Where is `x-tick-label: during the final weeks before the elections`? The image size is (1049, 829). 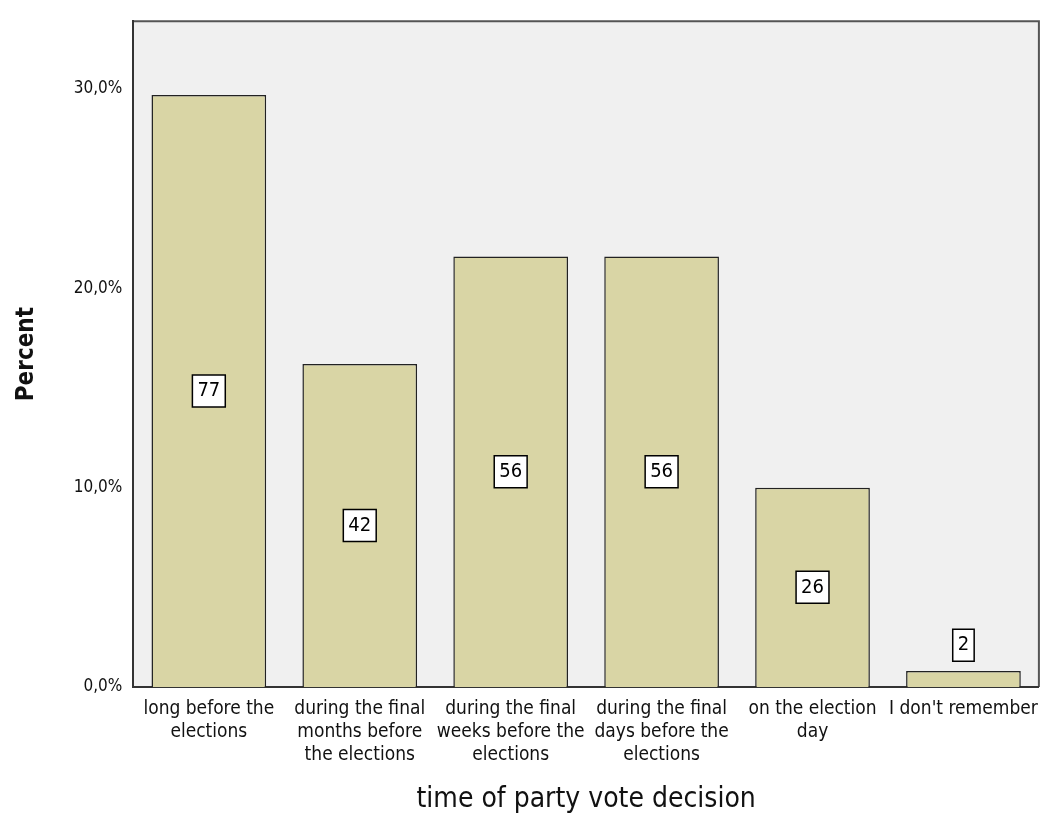 x-tick-label: during the final weeks before the elections is located at coordinates (510, 730).